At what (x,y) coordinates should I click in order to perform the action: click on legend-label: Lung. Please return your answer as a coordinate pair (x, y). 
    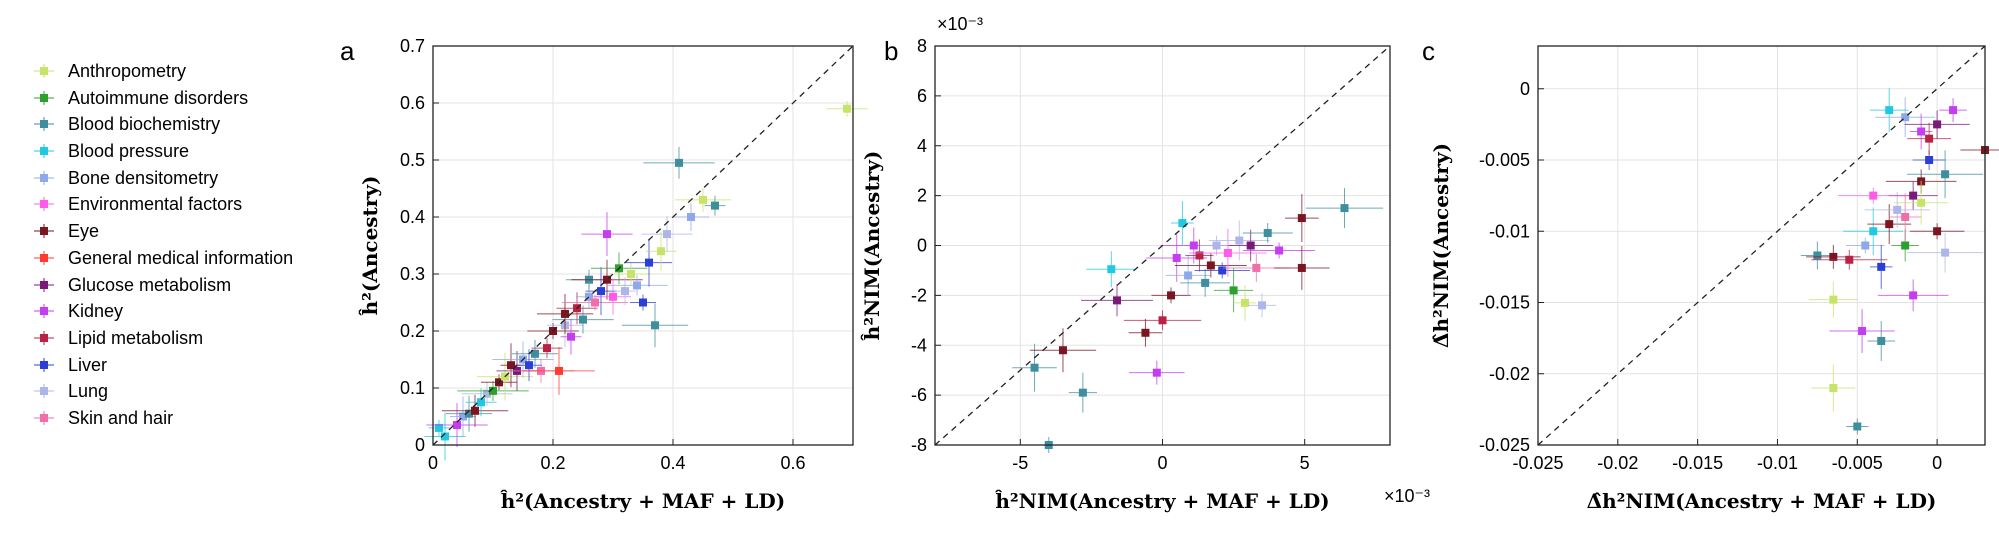
    Looking at the image, I should click on (88, 391).